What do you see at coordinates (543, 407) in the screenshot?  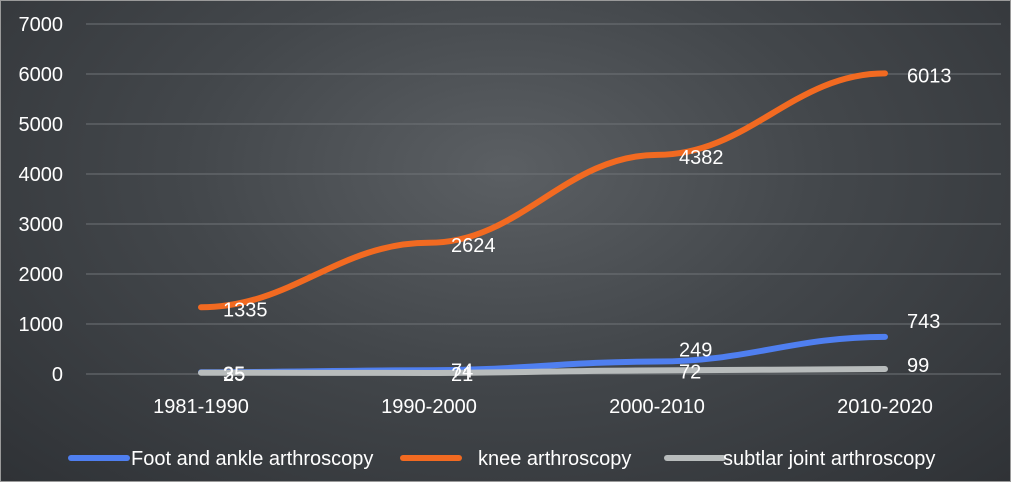 I see `x-axis-ticks: 1981-1990 1990-2000 2000-2010 2010-2020` at bounding box center [543, 407].